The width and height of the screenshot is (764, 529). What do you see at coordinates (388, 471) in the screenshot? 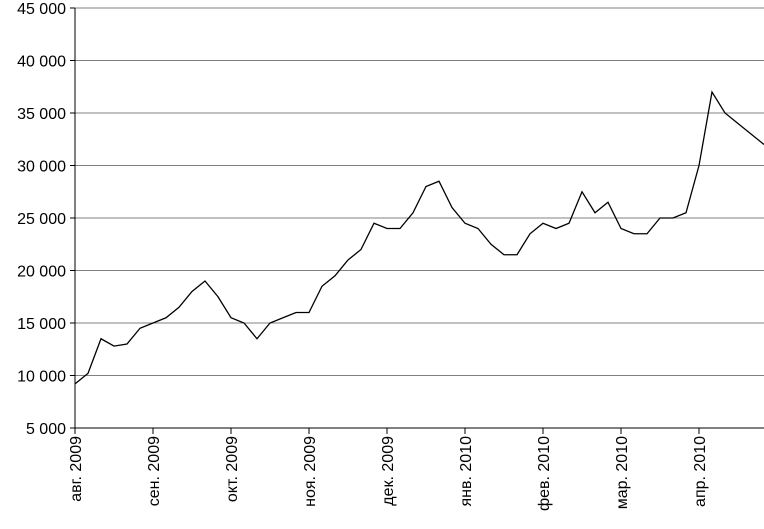
I see `x-tick-label: дек. 2009` at bounding box center [388, 471].